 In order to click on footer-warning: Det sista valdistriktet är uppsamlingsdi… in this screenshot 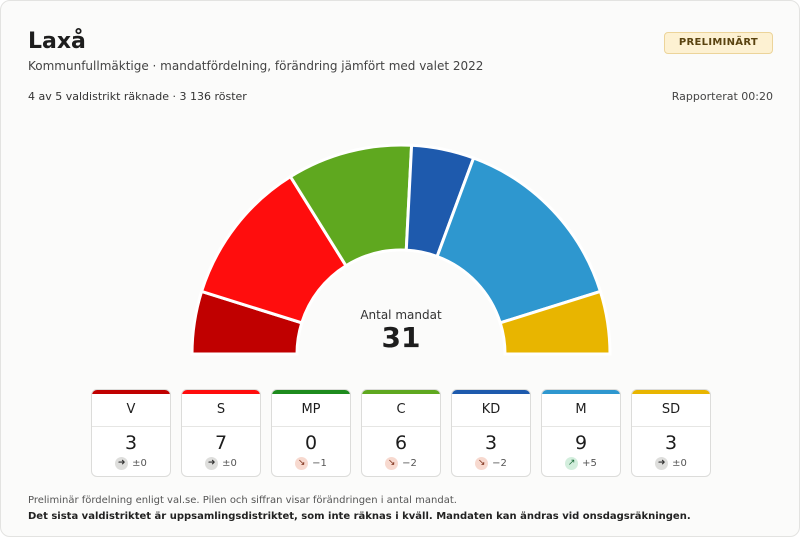, I will do `click(359, 516)`.